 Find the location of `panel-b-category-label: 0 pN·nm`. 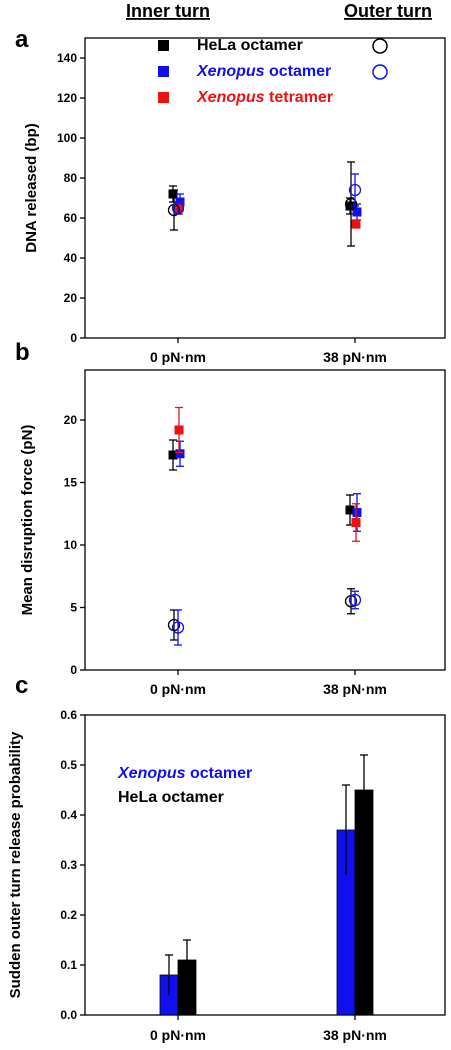

panel-b-category-label: 0 pN·nm is located at coordinates (178, 689).